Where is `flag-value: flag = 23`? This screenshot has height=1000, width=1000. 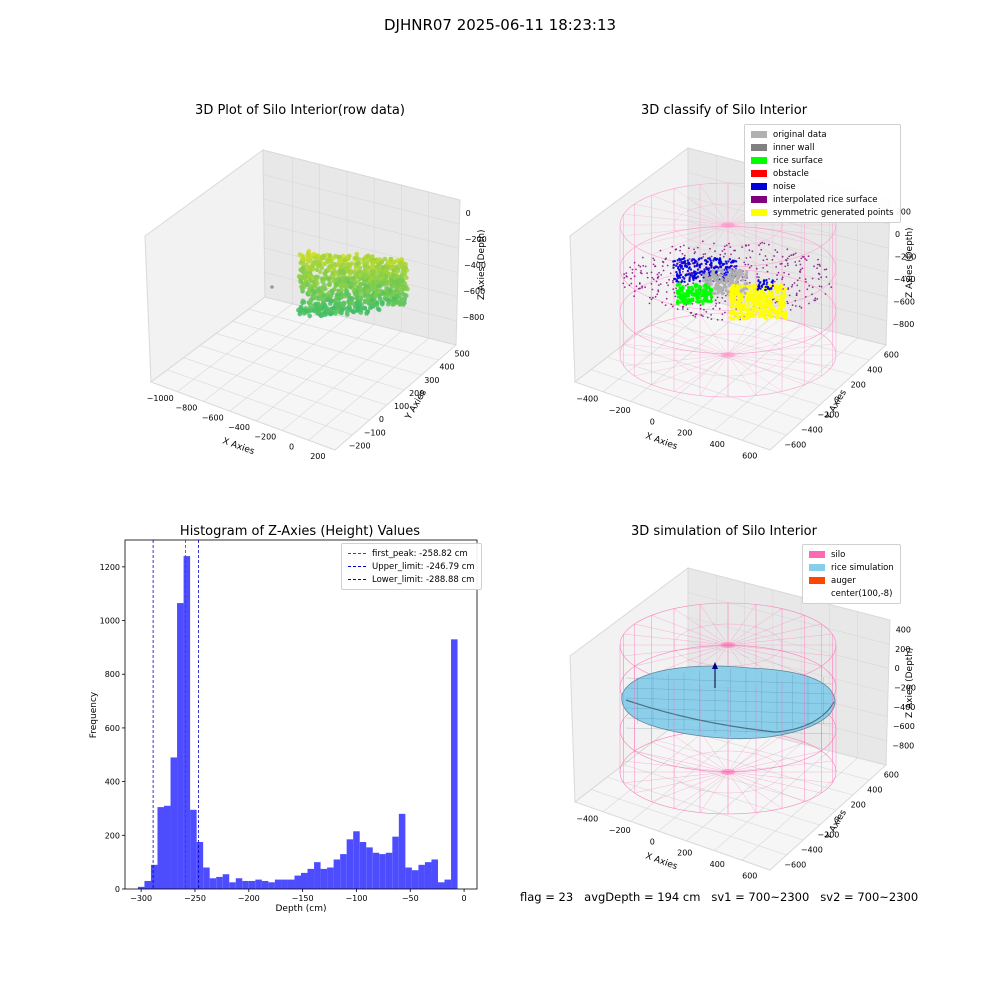 flag-value: flag = 23 is located at coordinates (547, 897).